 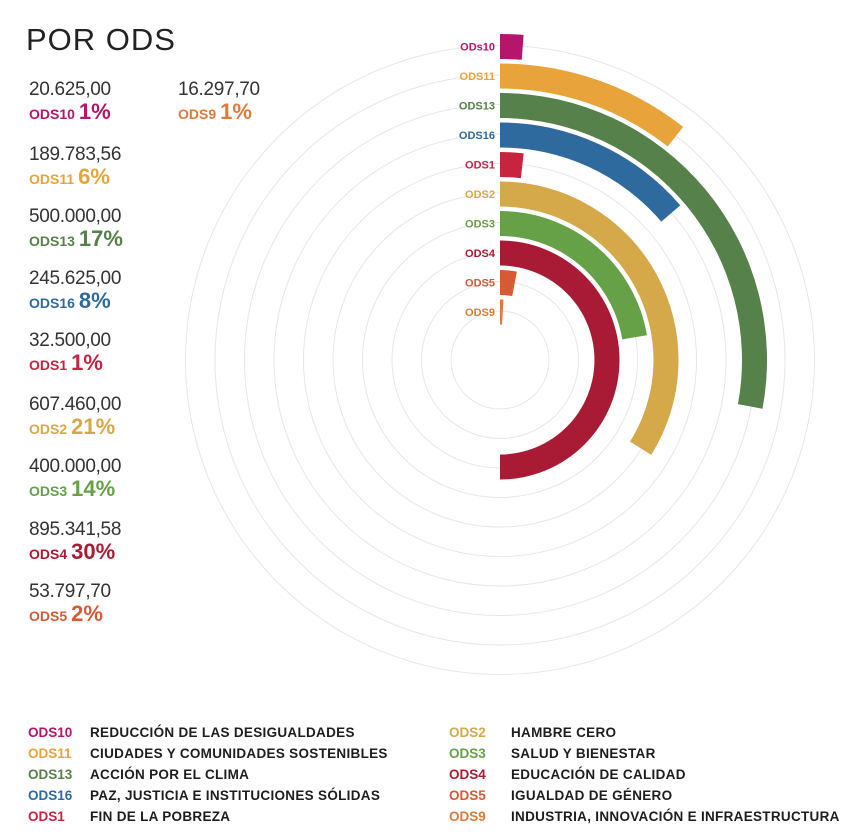 I want to click on stat-ods5: 53.797,70 ODS5 2%, so click(x=70, y=603).